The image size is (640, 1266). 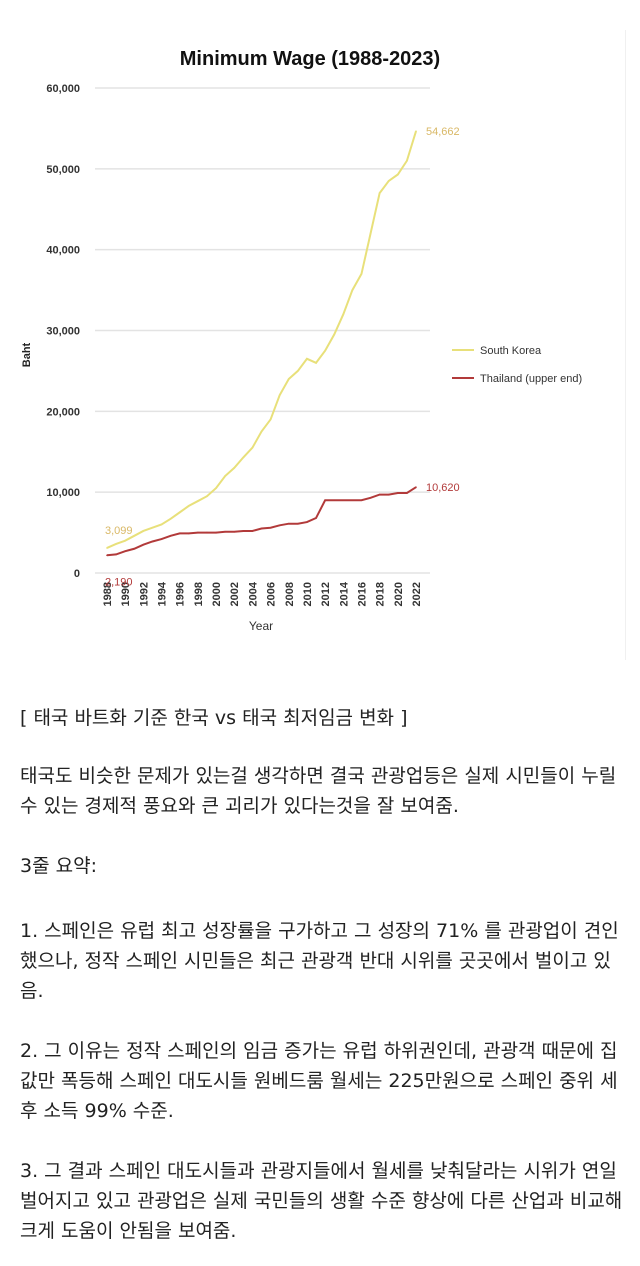 What do you see at coordinates (399, 594) in the screenshot?
I see `x-tick-label: 2020` at bounding box center [399, 594].